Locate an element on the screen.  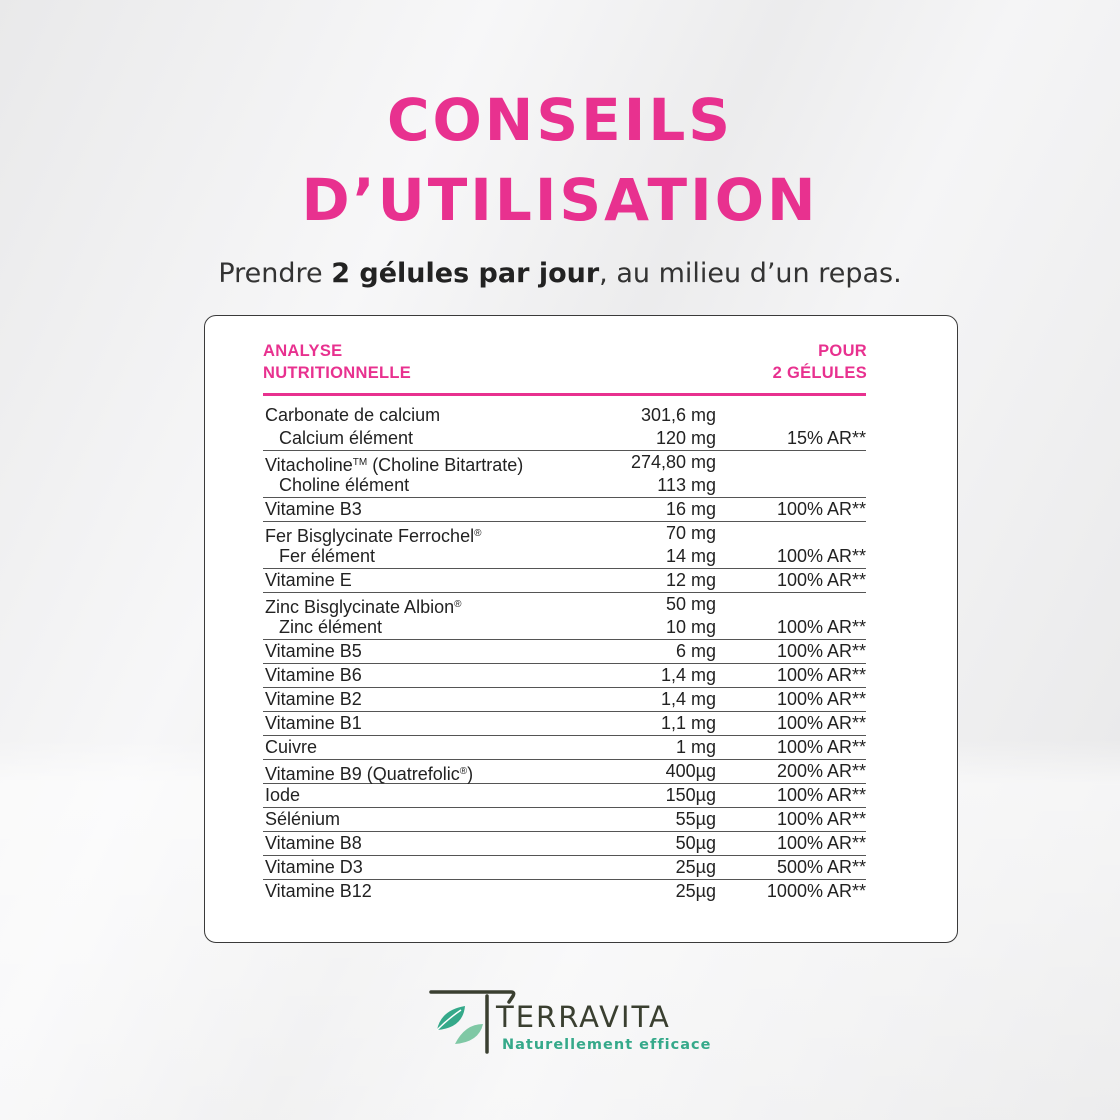
nutrient-quantity: 16 mg is located at coordinates (690, 509).